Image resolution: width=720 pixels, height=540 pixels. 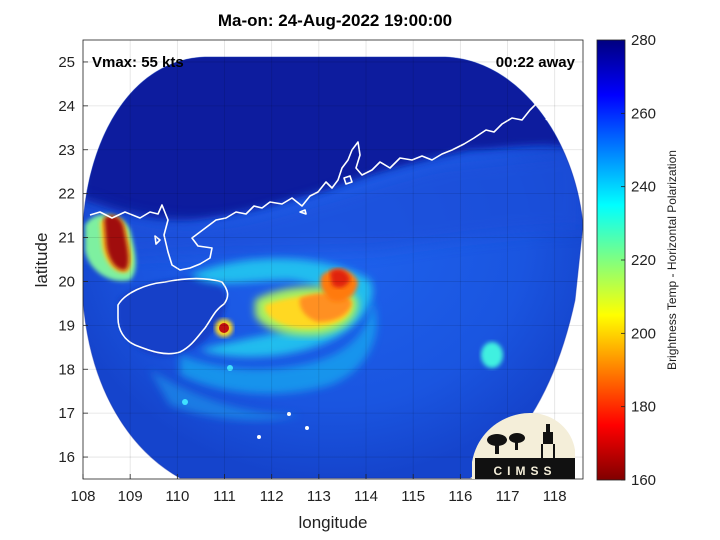 What do you see at coordinates (66, 106) in the screenshot?
I see `y-tick-label: 24` at bounding box center [66, 106].